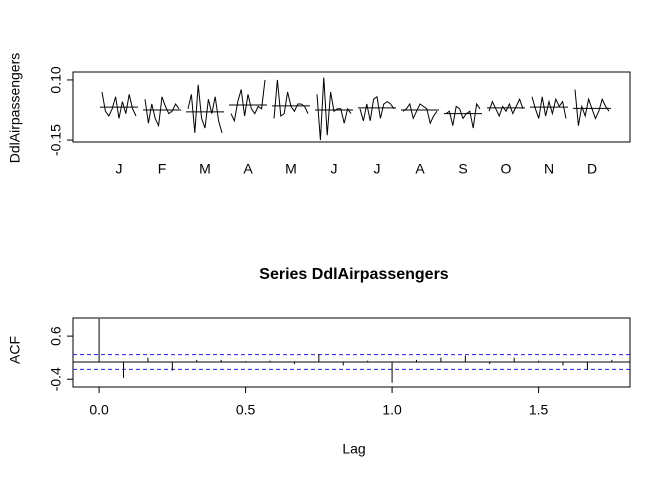  What do you see at coordinates (15, 108) in the screenshot?
I see `y-axis-label: DdlAirpassengers` at bounding box center [15, 108].